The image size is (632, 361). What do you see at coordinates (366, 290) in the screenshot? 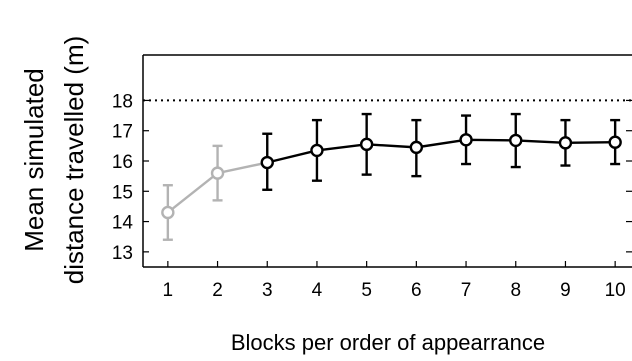
I see `x-tick-label: 5` at bounding box center [366, 290].